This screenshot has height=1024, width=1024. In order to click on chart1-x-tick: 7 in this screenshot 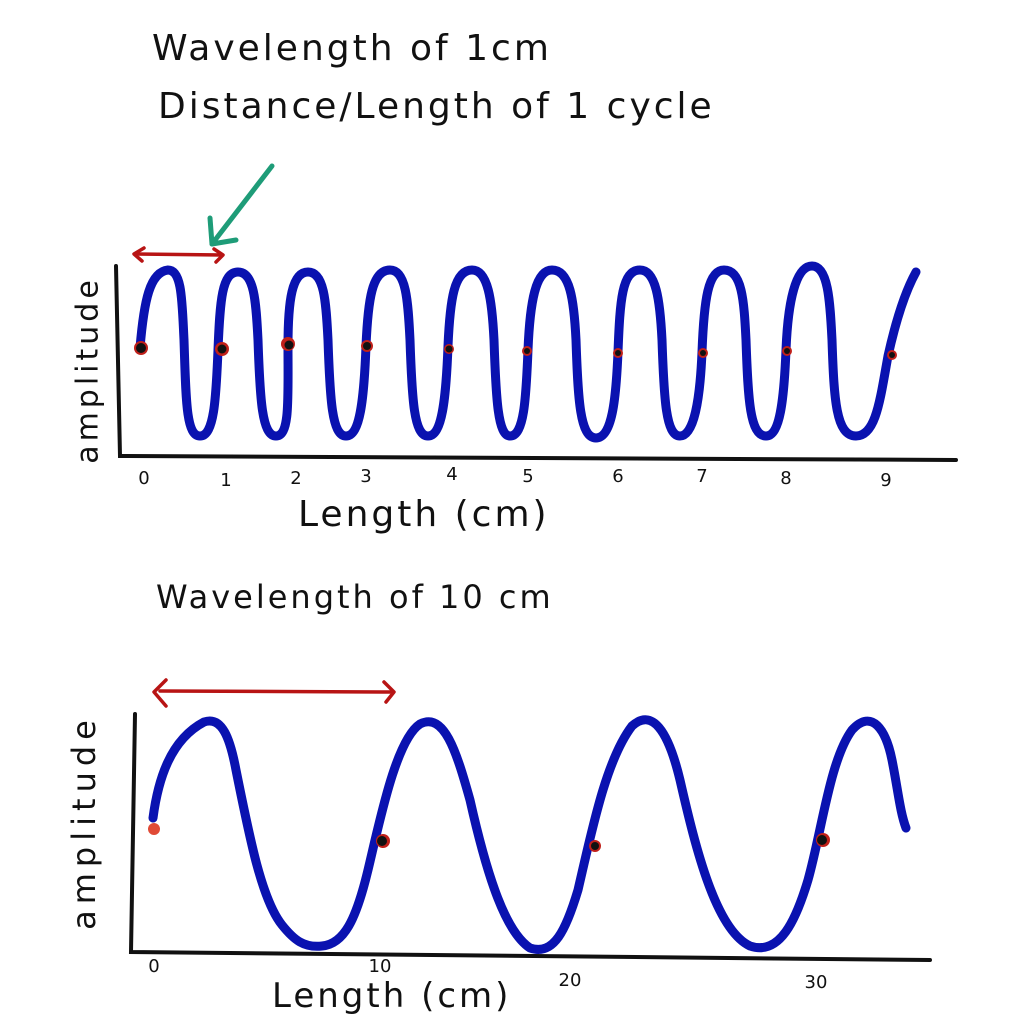, I will do `click(702, 476)`.